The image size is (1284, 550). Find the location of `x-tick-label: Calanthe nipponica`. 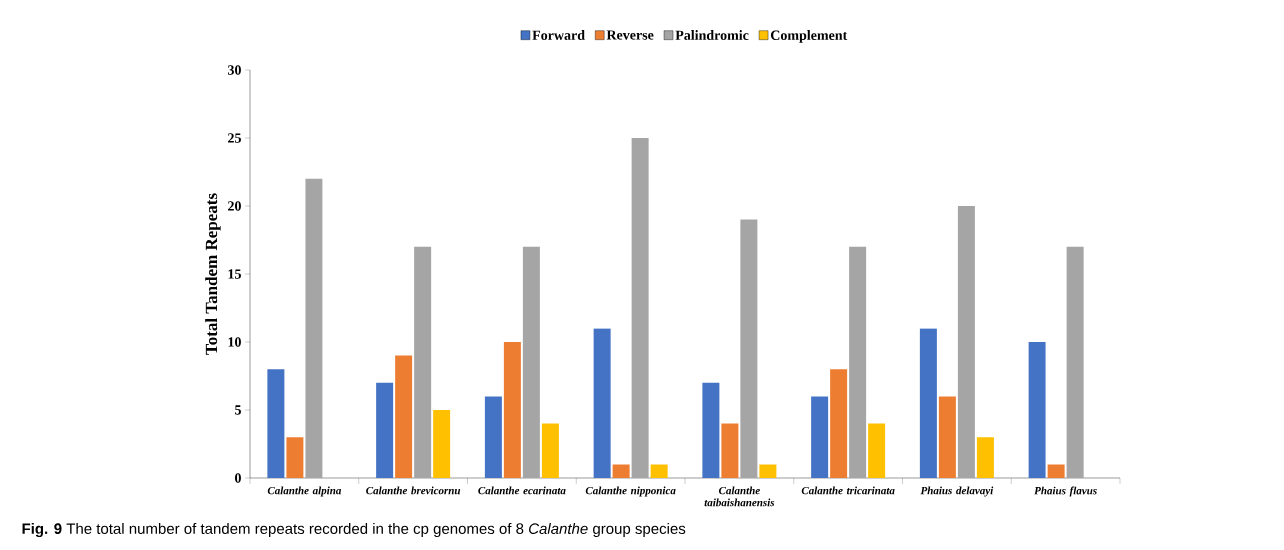

x-tick-label: Calanthe nipponica is located at coordinates (630, 491).